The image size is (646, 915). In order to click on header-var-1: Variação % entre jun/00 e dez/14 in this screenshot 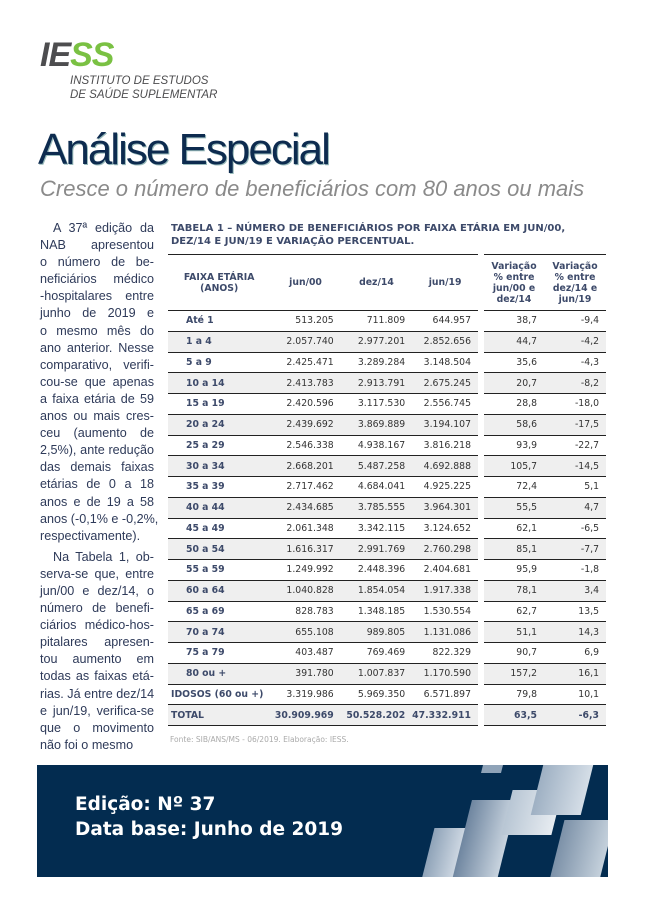, I will do `click(514, 282)`.